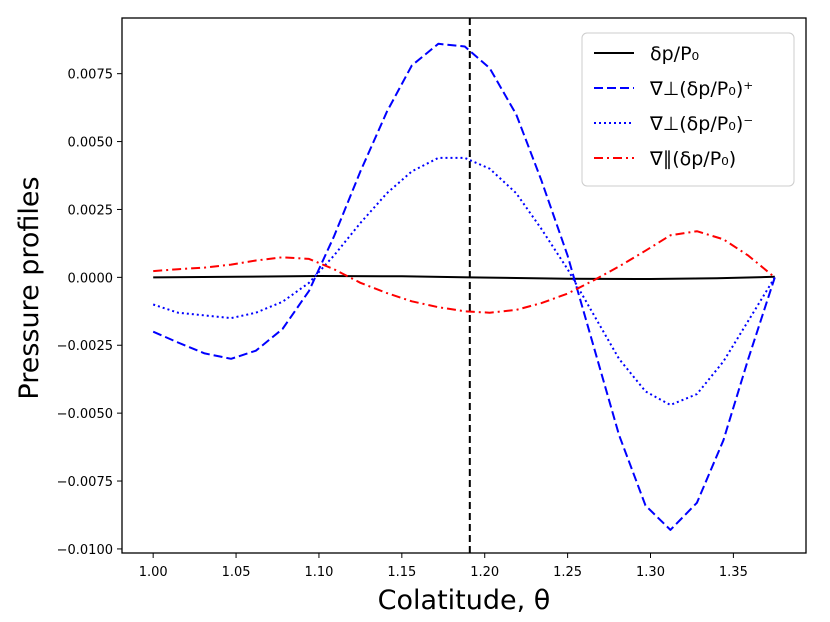 The image size is (830, 622). I want to click on legend: δp/P₀ ∇⊥(δp/P₀)⁺ ∇⊥(δp/P₀)⁻ ∇∥(δp/P₀), so click(688, 109).